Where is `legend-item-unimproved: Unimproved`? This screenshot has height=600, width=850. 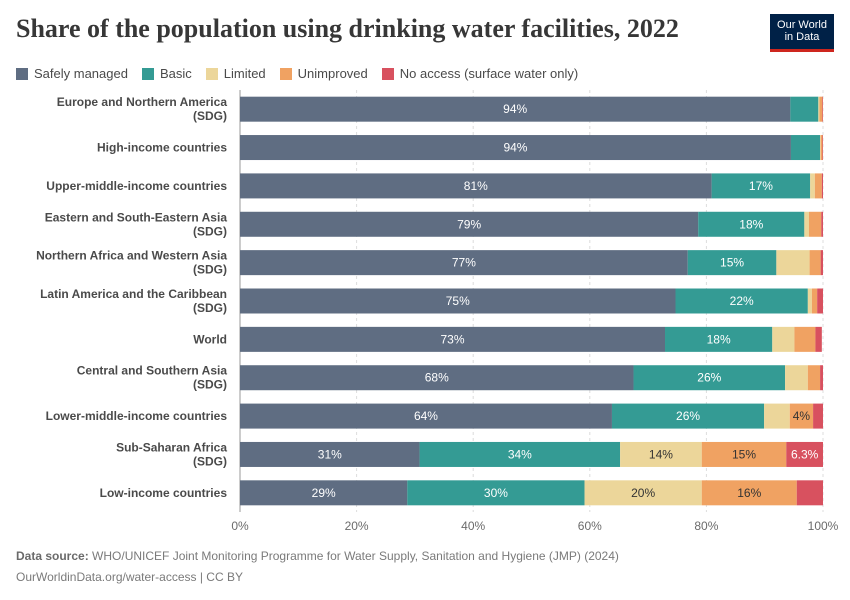
legend-item-unimproved: Unimproved is located at coordinates (323, 73).